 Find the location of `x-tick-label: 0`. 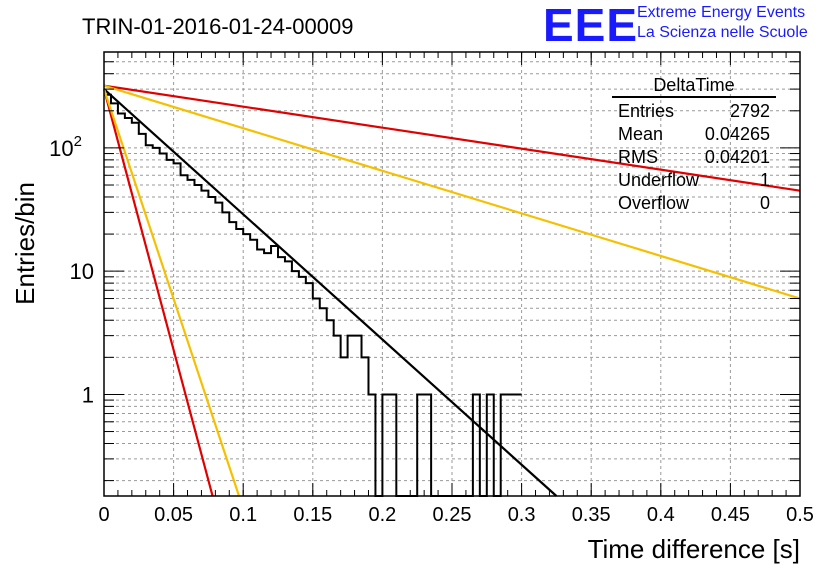

x-tick-label: 0 is located at coordinates (103, 515).